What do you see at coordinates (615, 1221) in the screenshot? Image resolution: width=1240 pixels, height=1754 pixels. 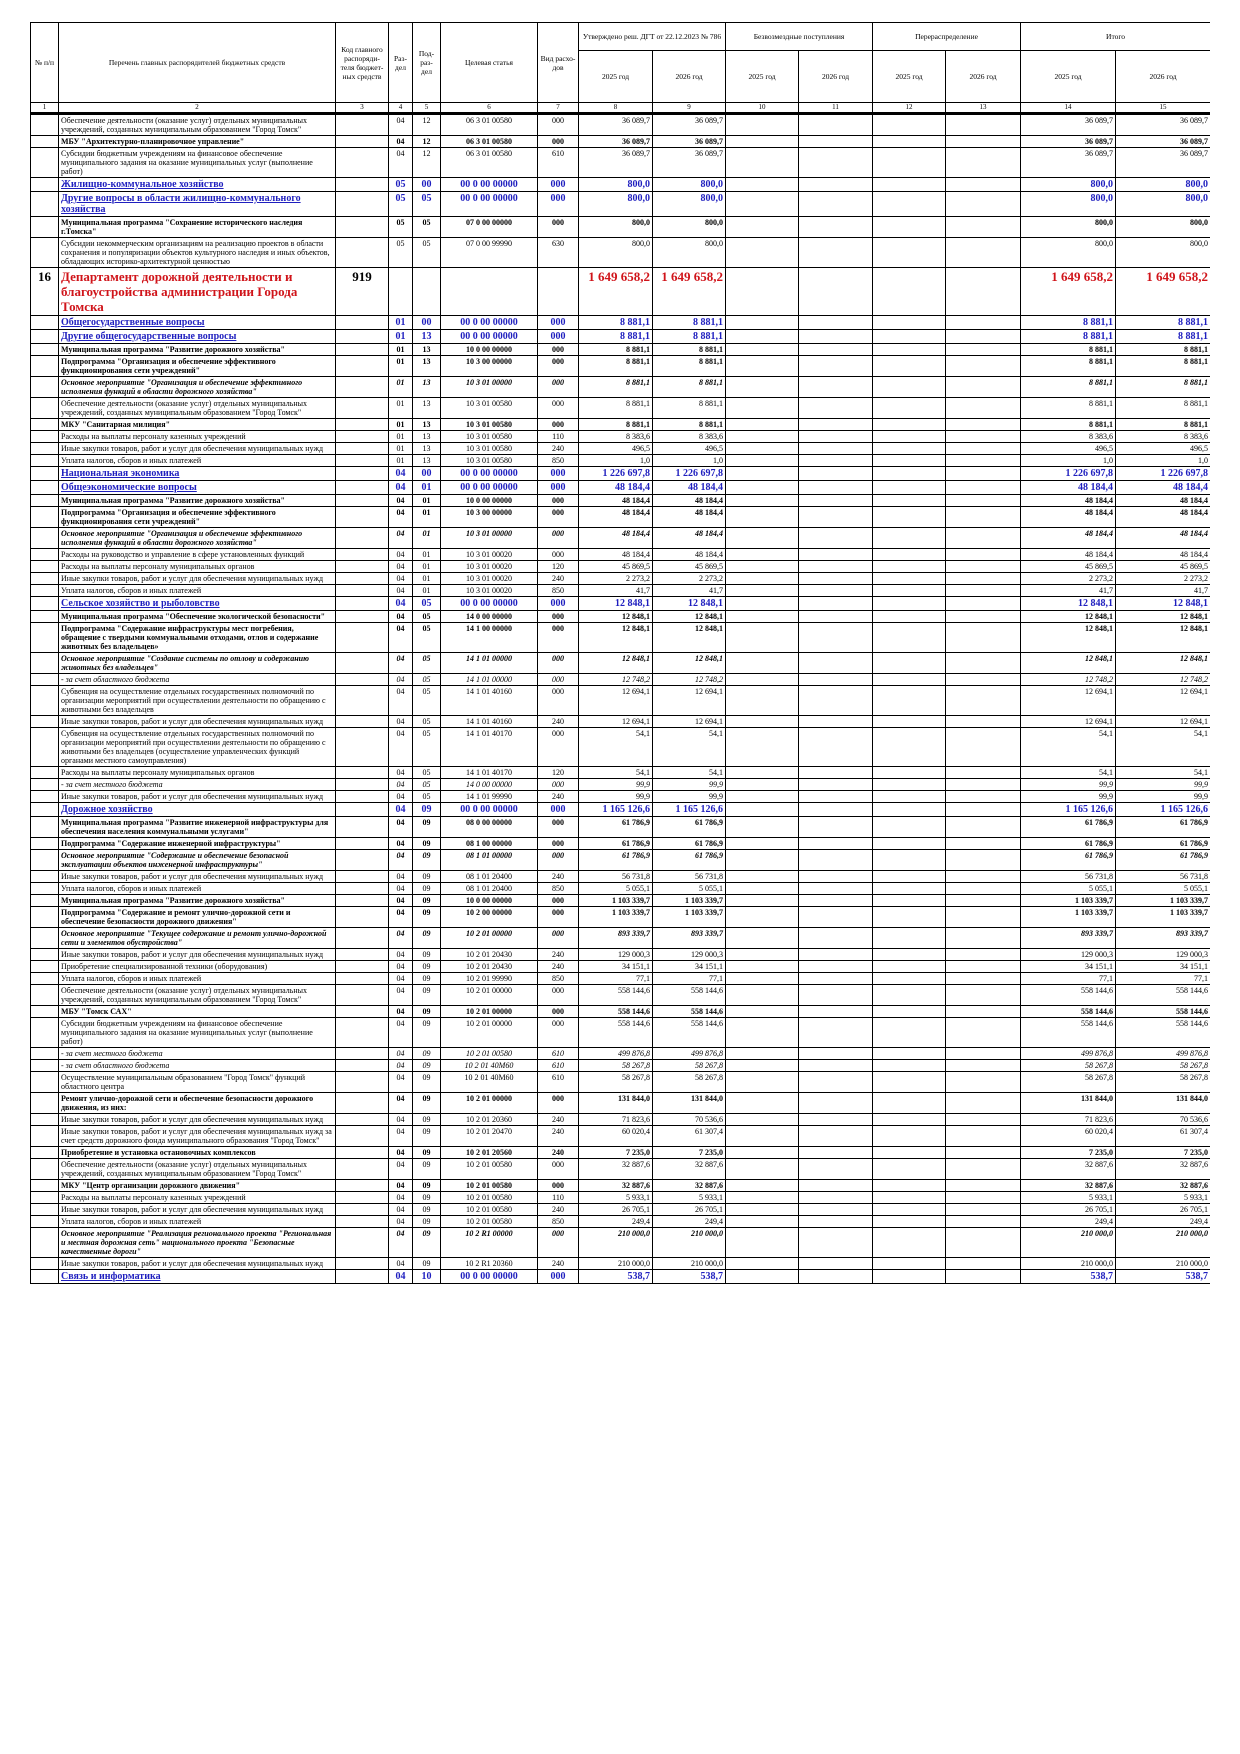 I see `table-cell: 249,4` at bounding box center [615, 1221].